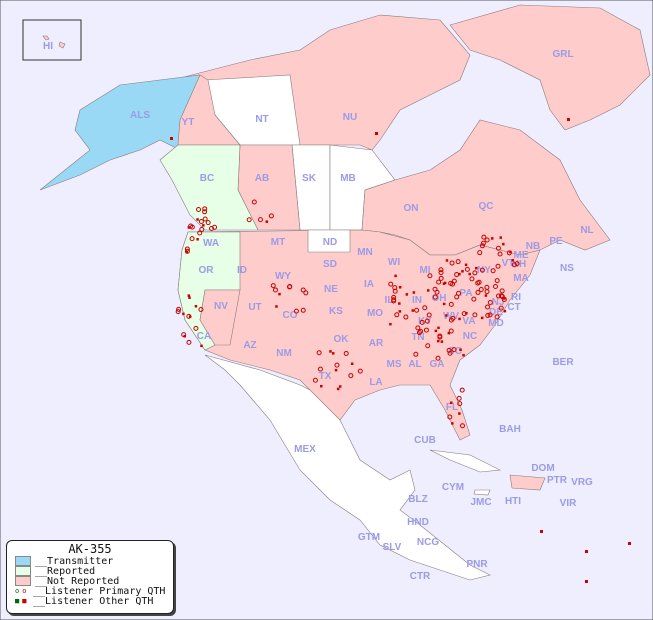 This screenshot has height=620, width=653. Describe the element at coordinates (417, 337) in the screenshot. I see `region-label-tn: TN` at that location.